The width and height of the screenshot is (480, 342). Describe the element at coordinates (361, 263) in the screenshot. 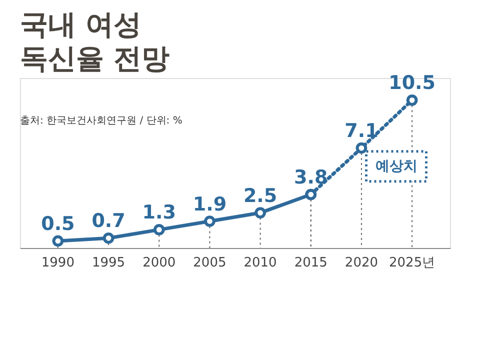

I see `x-tick-label: 2020` at that location.